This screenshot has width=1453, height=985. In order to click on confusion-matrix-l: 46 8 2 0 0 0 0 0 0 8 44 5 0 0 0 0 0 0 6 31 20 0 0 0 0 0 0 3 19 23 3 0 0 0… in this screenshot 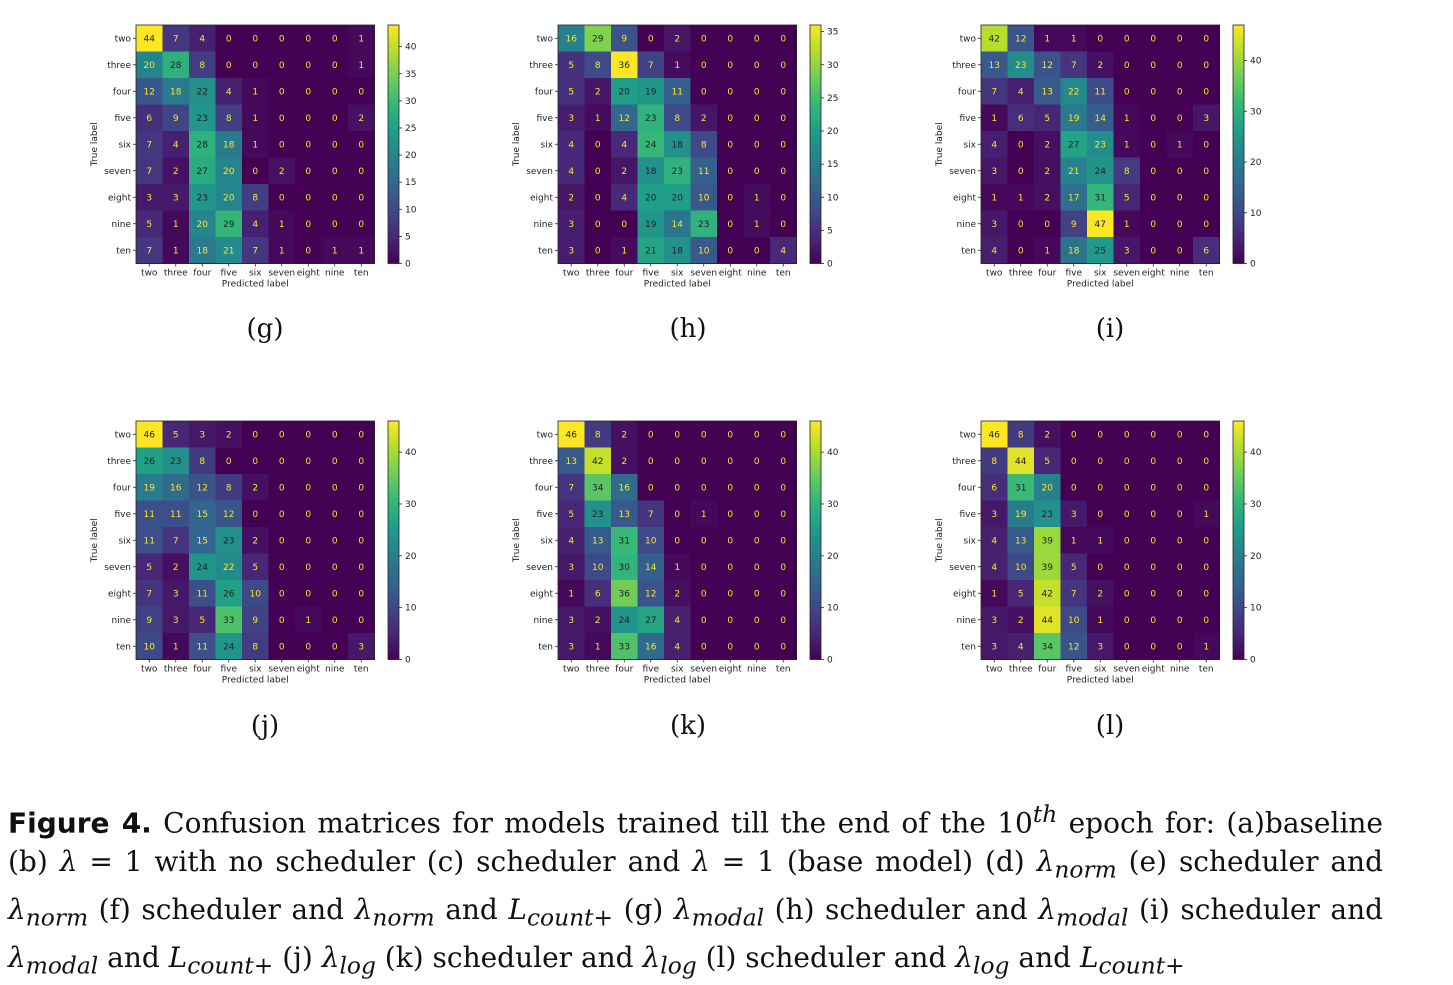, I will do `click(1115, 556)`.